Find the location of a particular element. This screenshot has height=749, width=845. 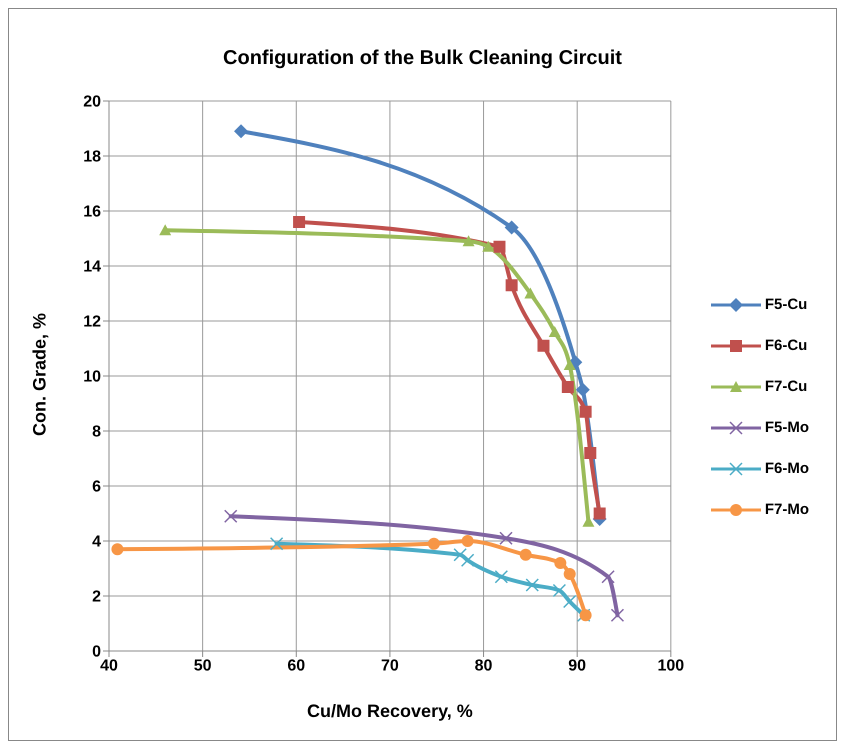

x-tick-label: 80 is located at coordinates (483, 665).